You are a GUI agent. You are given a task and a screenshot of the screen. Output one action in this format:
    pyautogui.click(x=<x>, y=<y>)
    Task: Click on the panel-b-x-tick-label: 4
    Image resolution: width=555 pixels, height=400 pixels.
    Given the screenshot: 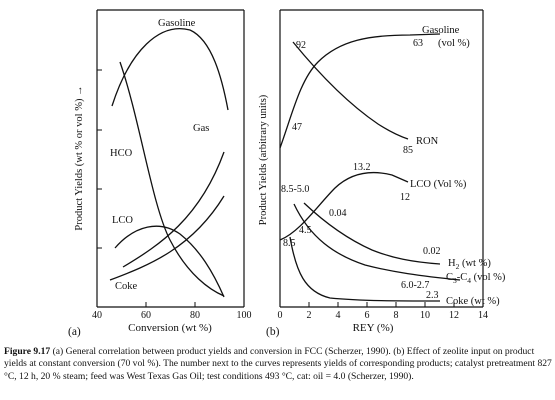 What is the action you would take?
    pyautogui.click(x=338, y=315)
    